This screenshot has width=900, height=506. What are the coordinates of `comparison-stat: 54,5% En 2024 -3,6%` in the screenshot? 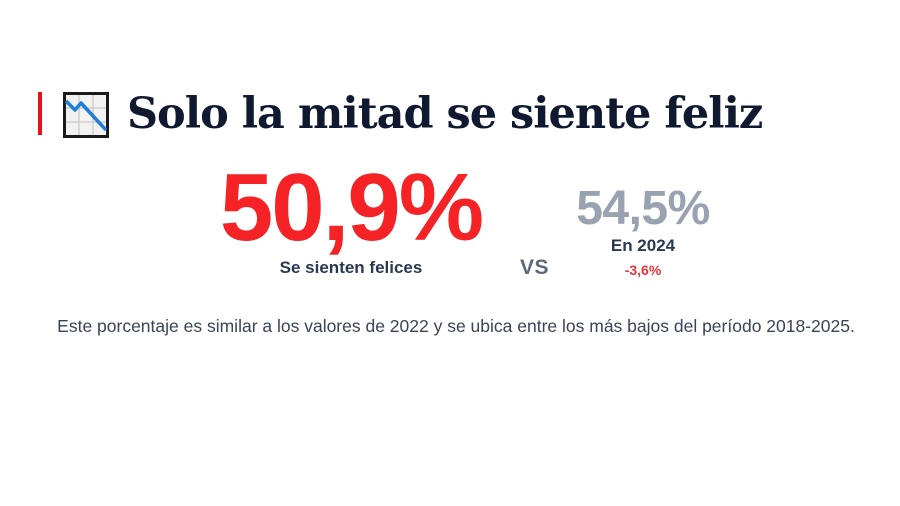 It's located at (643, 232).